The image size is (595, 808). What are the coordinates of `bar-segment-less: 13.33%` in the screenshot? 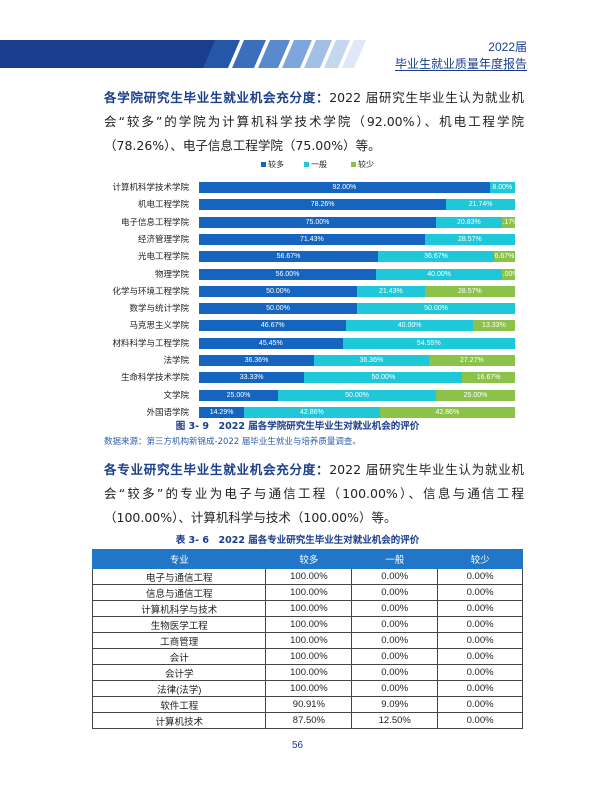 It's located at (493, 326).